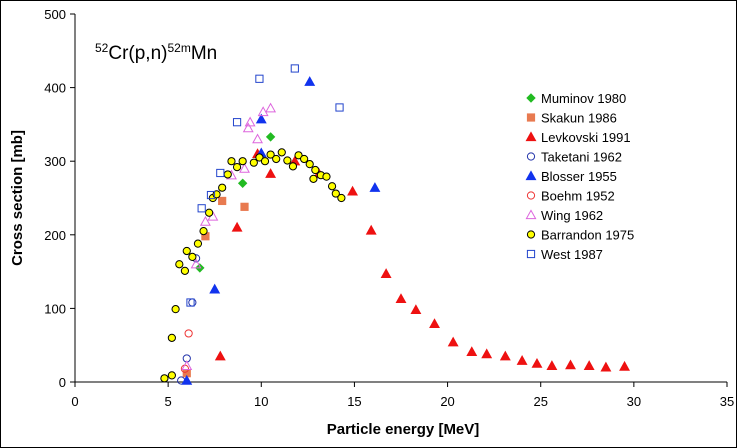  Describe the element at coordinates (178, 48) in the screenshot. I see `title-sup-mass-product: 52m` at that location.